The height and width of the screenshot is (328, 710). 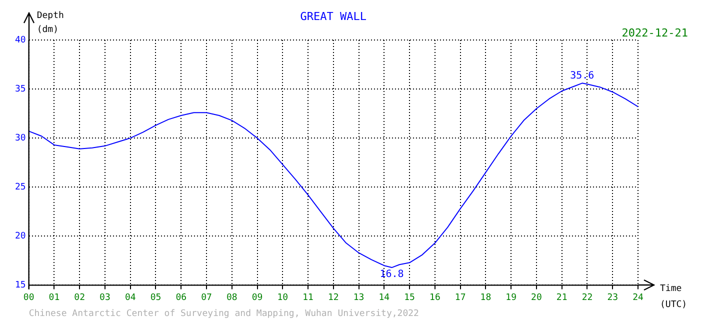 What do you see at coordinates (582, 76) in the screenshot?
I see `annotation: 35.6` at bounding box center [582, 76].